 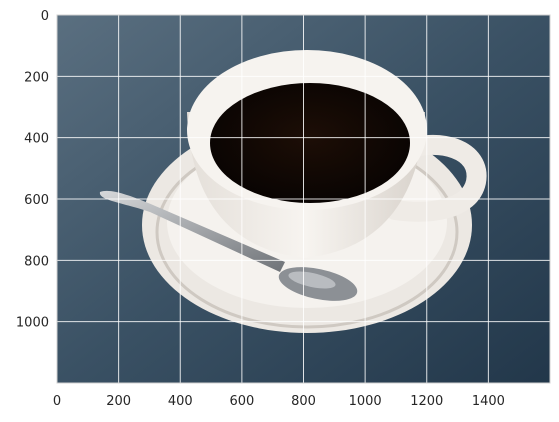 What do you see at coordinates (57, 401) in the screenshot?
I see `x-tick-label: 0` at bounding box center [57, 401].